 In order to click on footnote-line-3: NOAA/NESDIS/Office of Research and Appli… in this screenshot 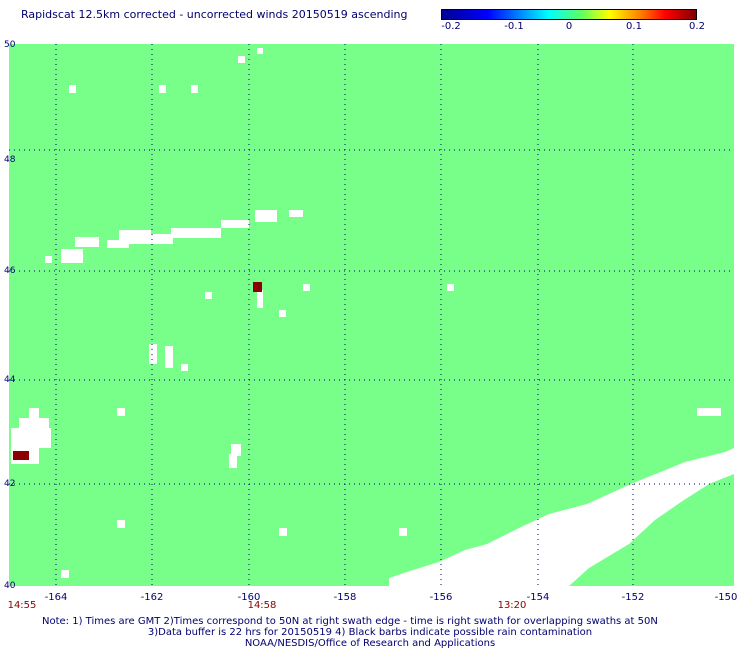, I will do `click(370, 643)`.